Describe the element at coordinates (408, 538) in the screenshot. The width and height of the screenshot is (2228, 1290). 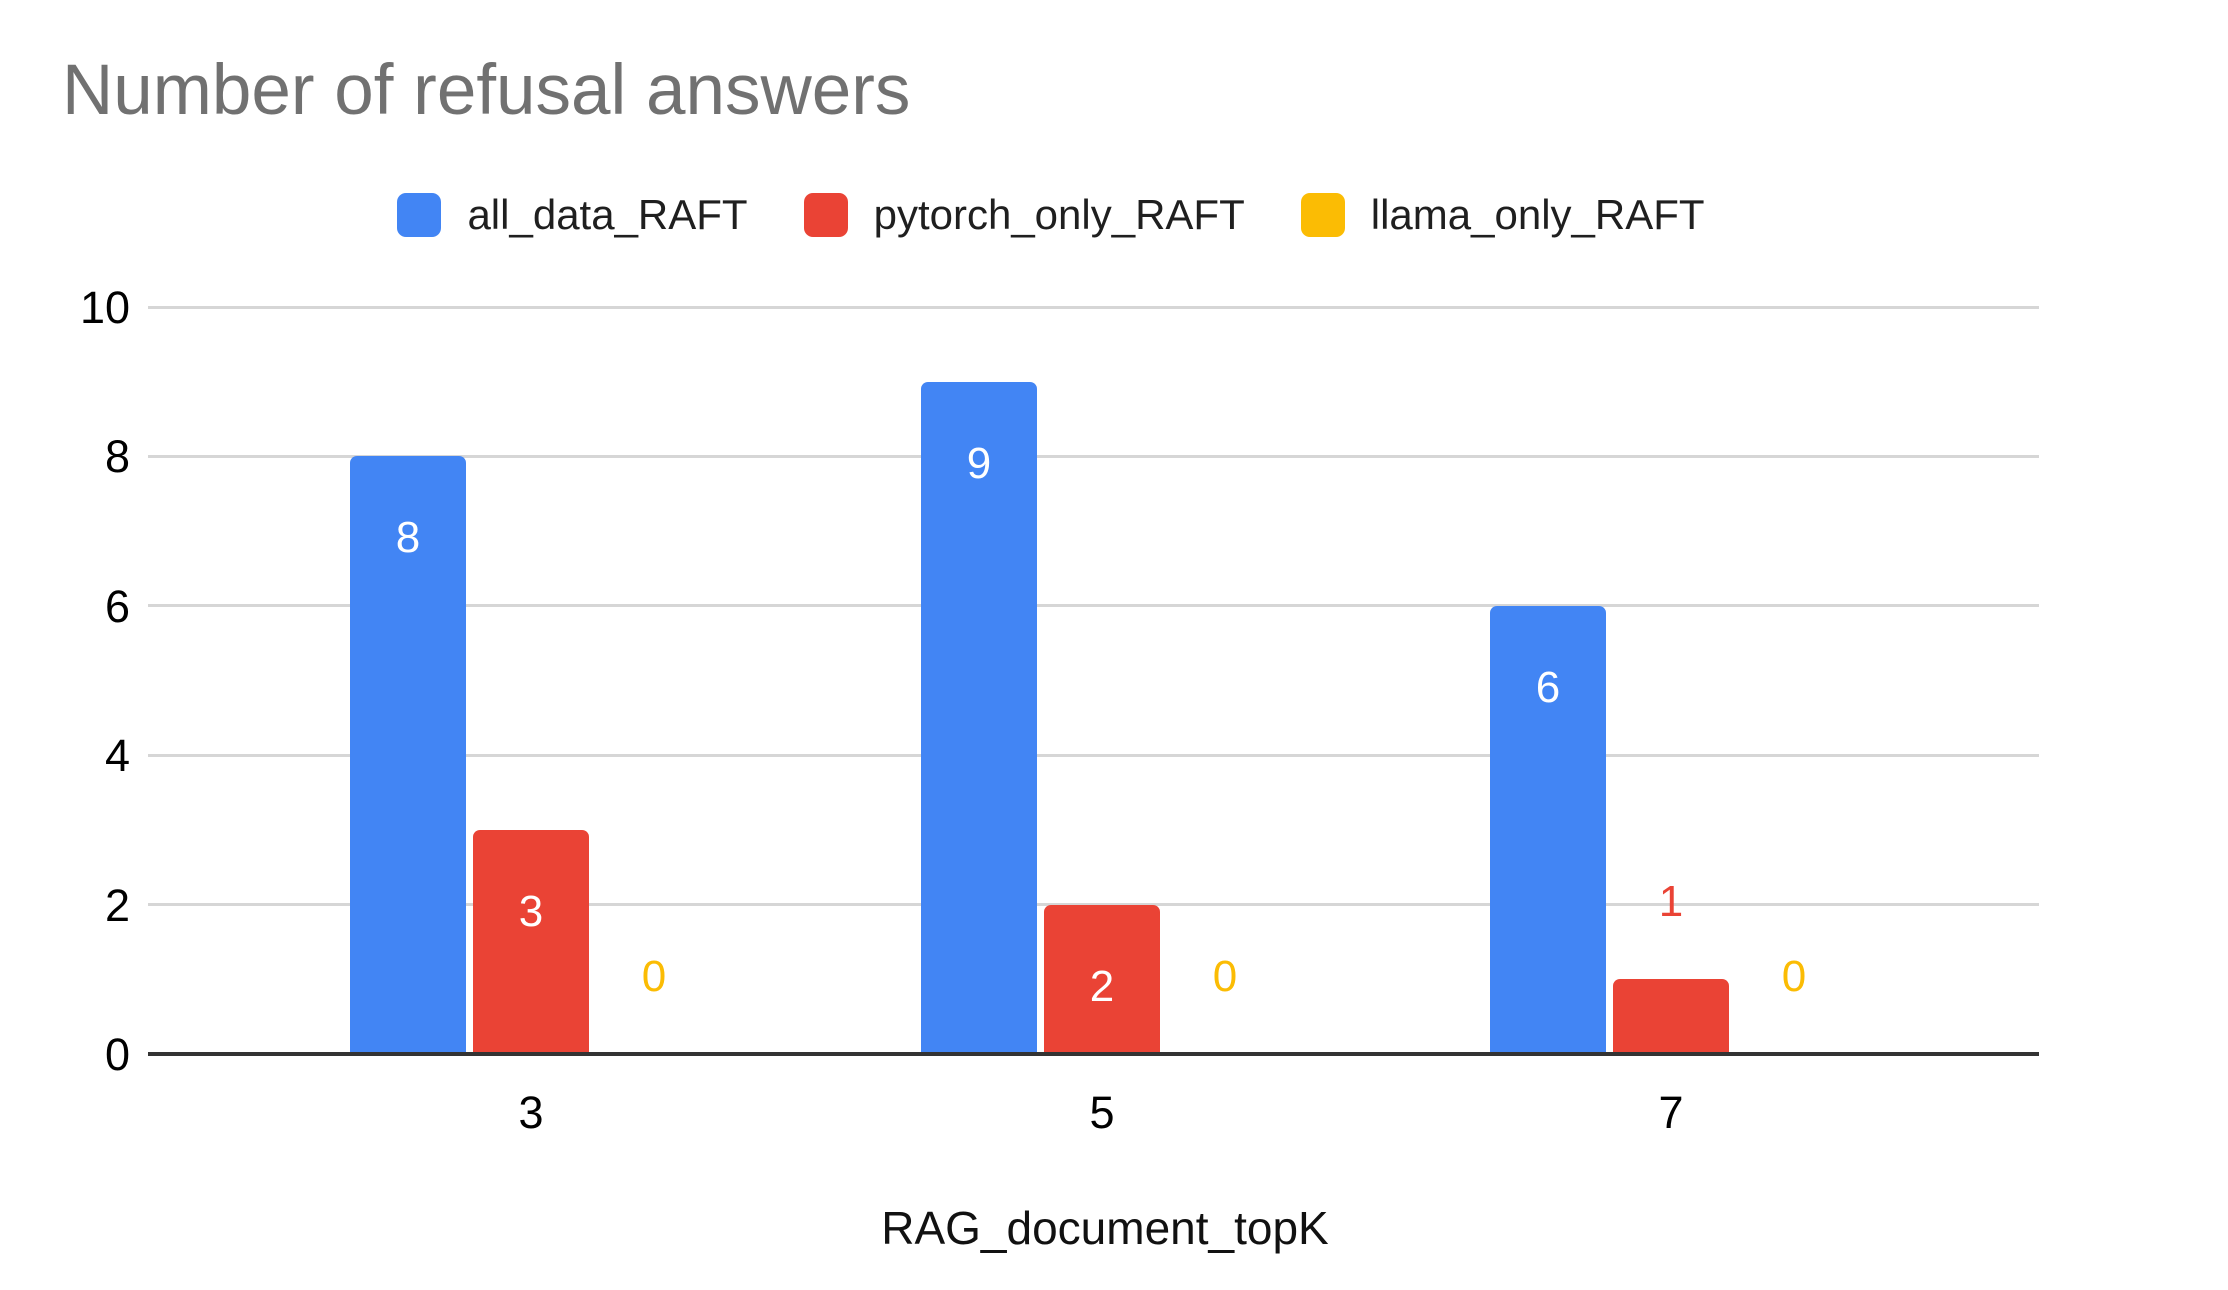
I see `bar-value-label: 8` at that location.